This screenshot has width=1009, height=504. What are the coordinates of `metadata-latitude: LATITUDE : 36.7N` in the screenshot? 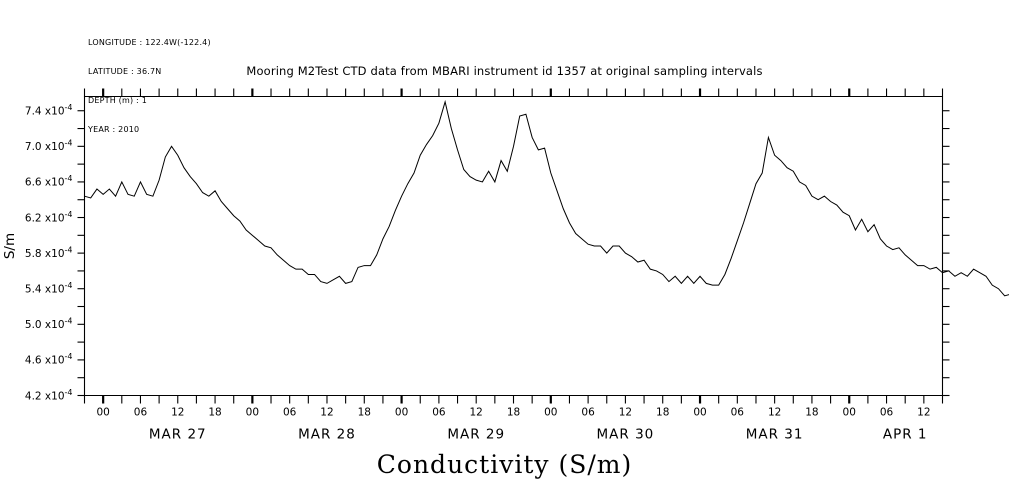 It's located at (125, 71).